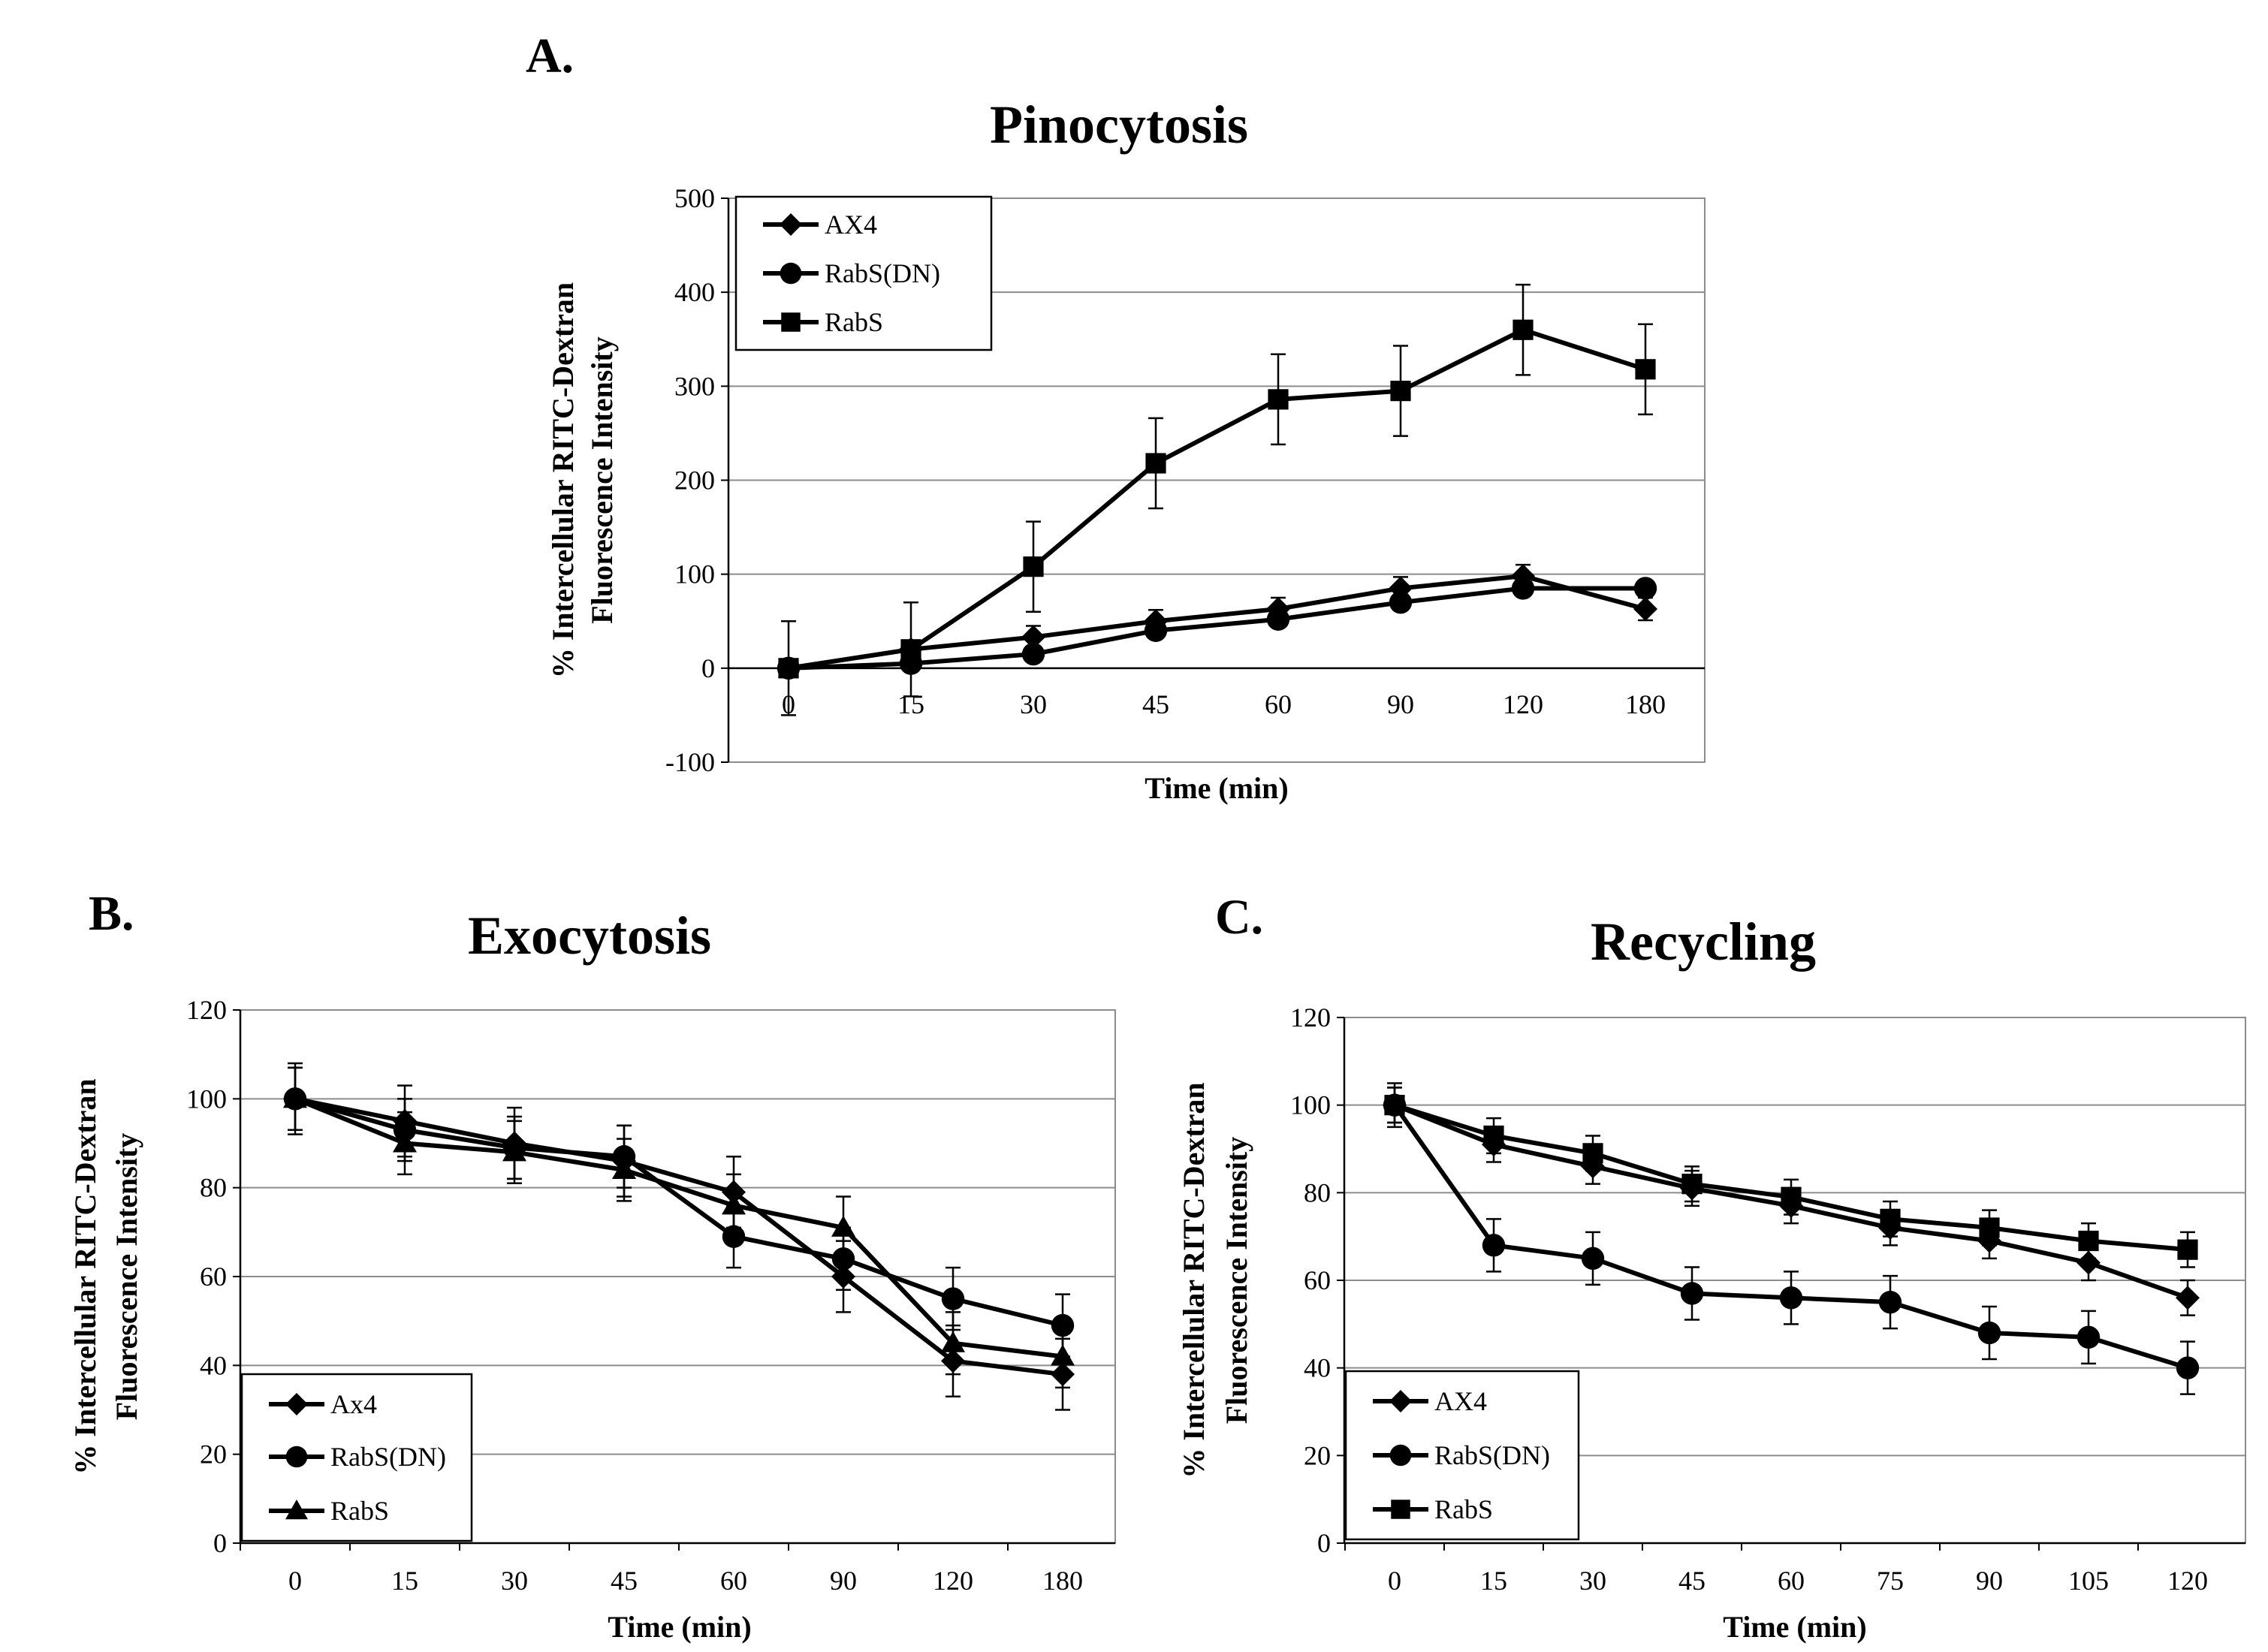  What do you see at coordinates (1692, 1581) in the screenshot?
I see `recycling-x-tick-label: 45` at bounding box center [1692, 1581].